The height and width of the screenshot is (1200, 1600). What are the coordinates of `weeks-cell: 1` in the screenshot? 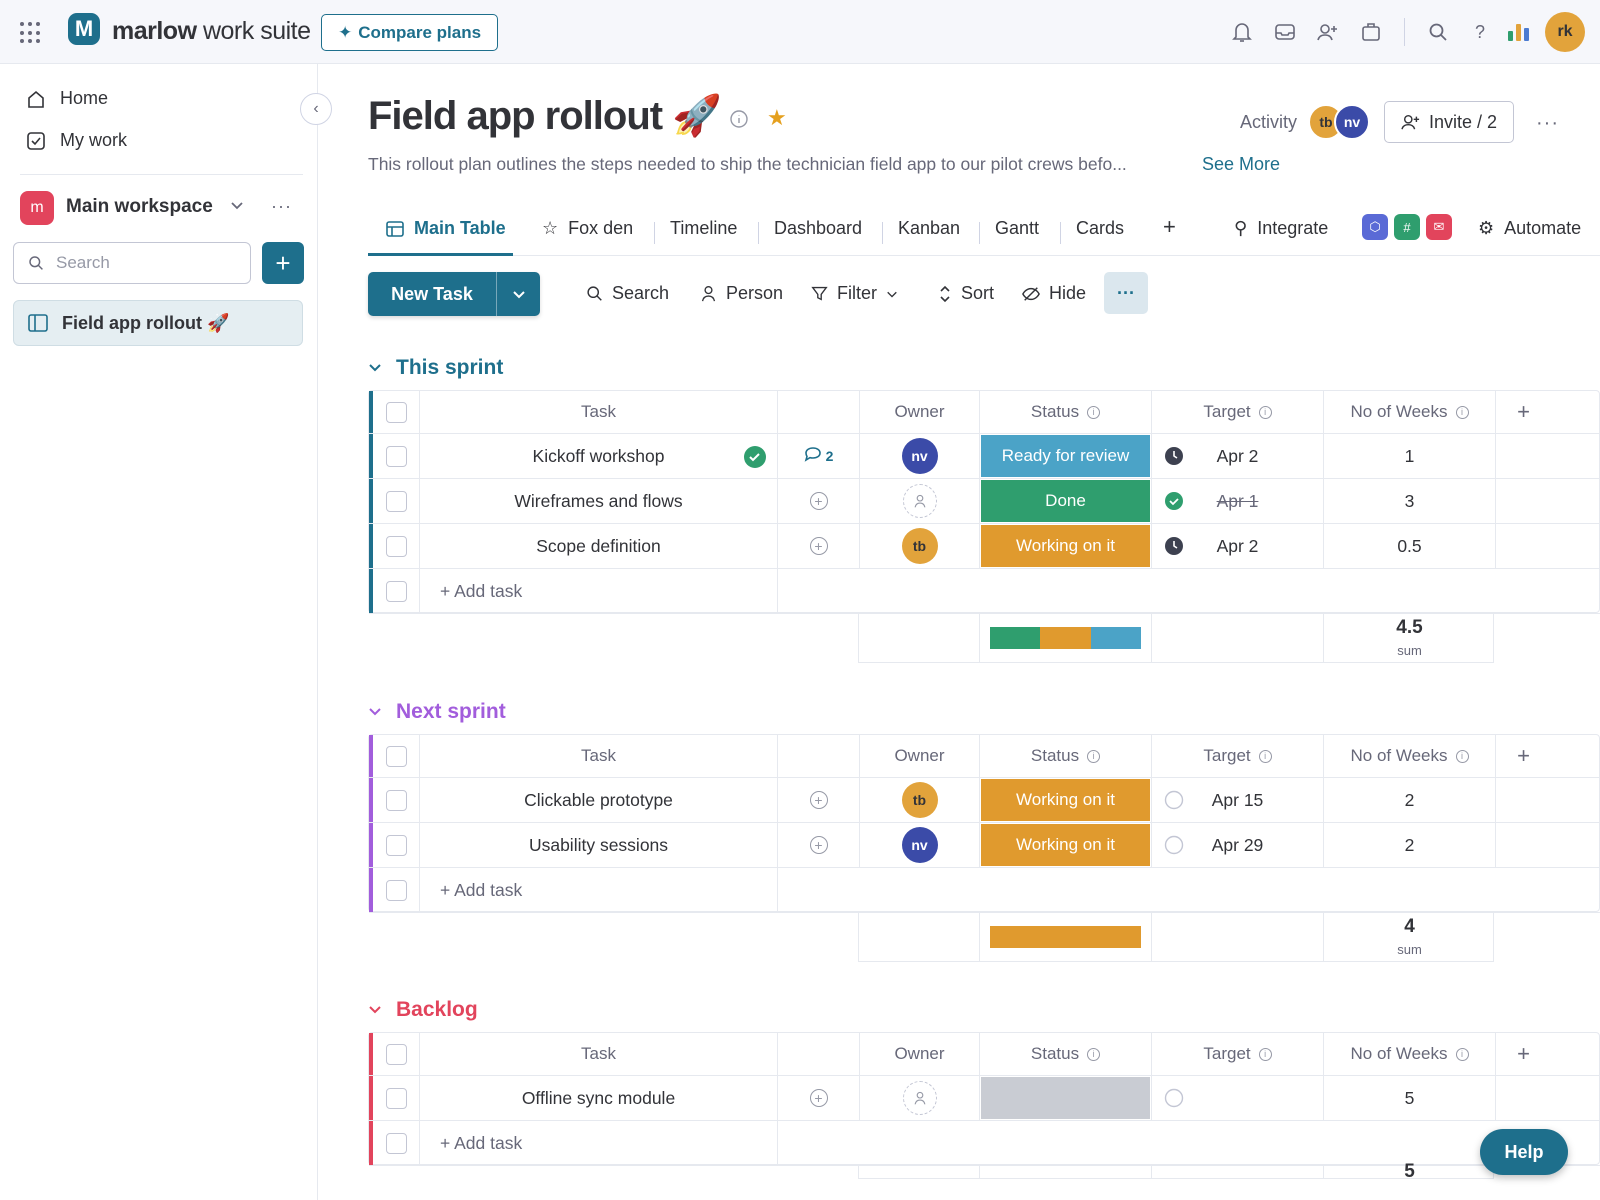 It's located at (1409, 456).